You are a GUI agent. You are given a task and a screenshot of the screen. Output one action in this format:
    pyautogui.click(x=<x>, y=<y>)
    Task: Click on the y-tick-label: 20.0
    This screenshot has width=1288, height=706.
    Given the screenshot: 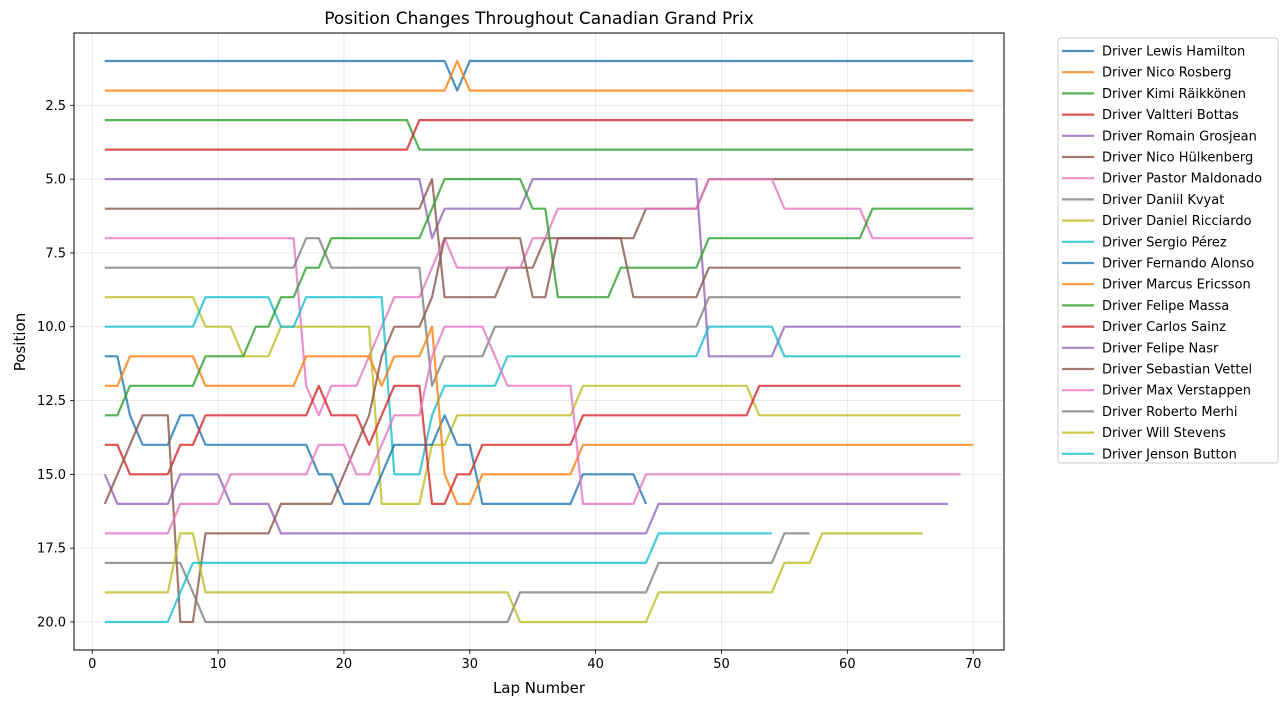 What is the action you would take?
    pyautogui.click(x=51, y=622)
    